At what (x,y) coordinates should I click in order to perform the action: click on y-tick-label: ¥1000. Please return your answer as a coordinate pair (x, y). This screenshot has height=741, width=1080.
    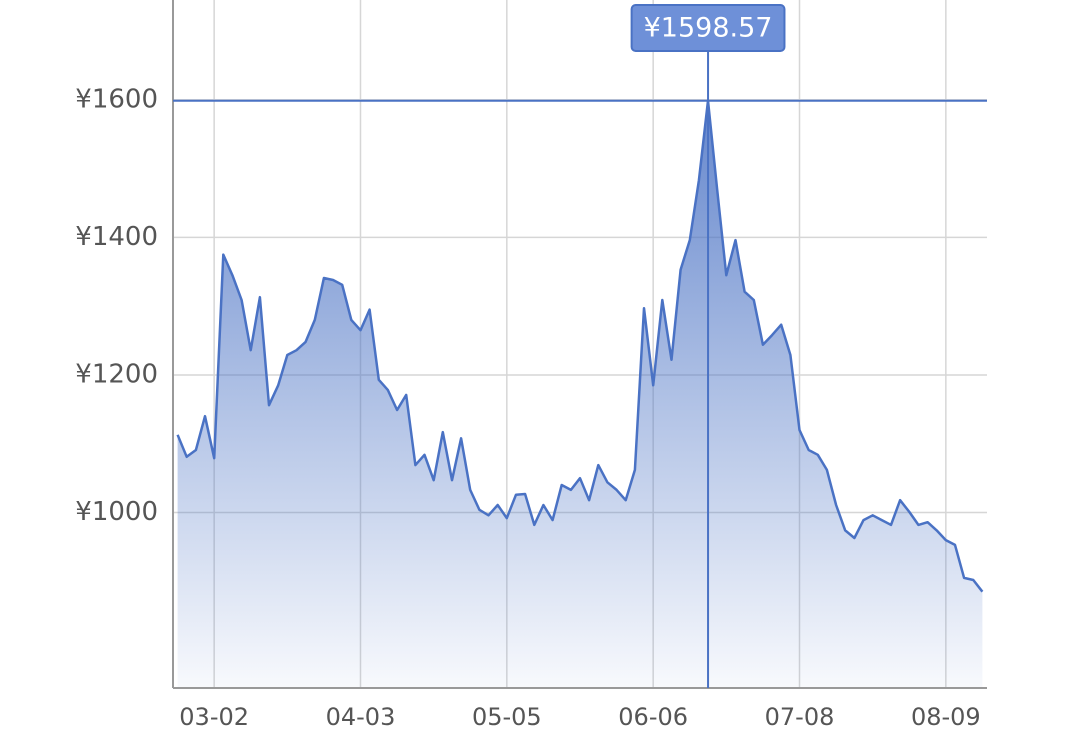
    Looking at the image, I should click on (116, 512).